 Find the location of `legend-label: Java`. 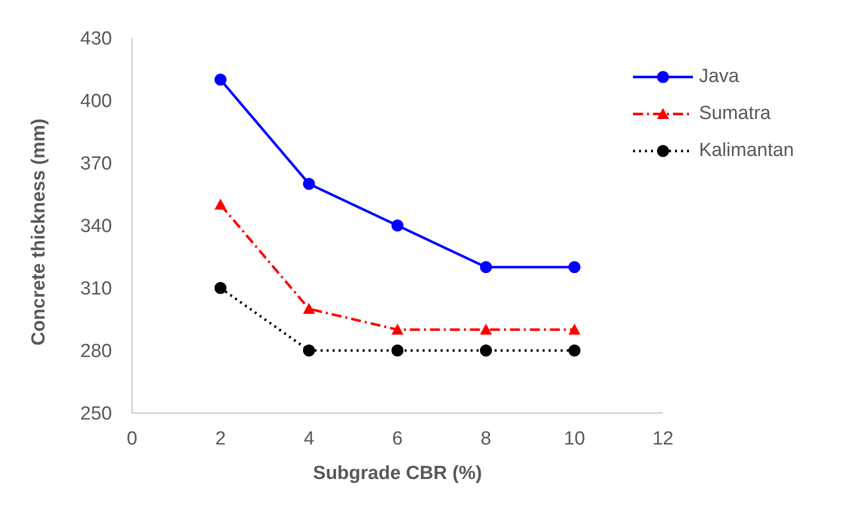

legend-label: Java is located at coordinates (719, 77).